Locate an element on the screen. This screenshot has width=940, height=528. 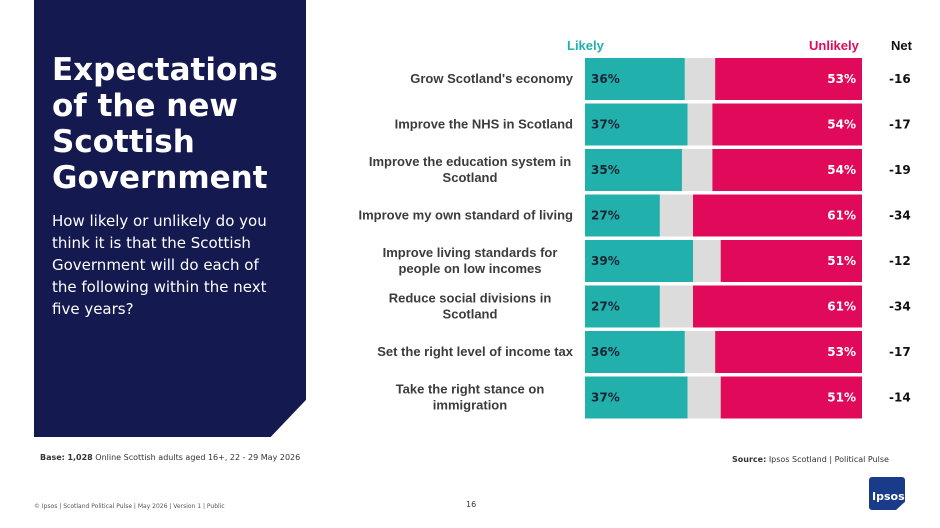
source-note: Source: Ipsos Scotland | Political Pulse is located at coordinates (810, 459).